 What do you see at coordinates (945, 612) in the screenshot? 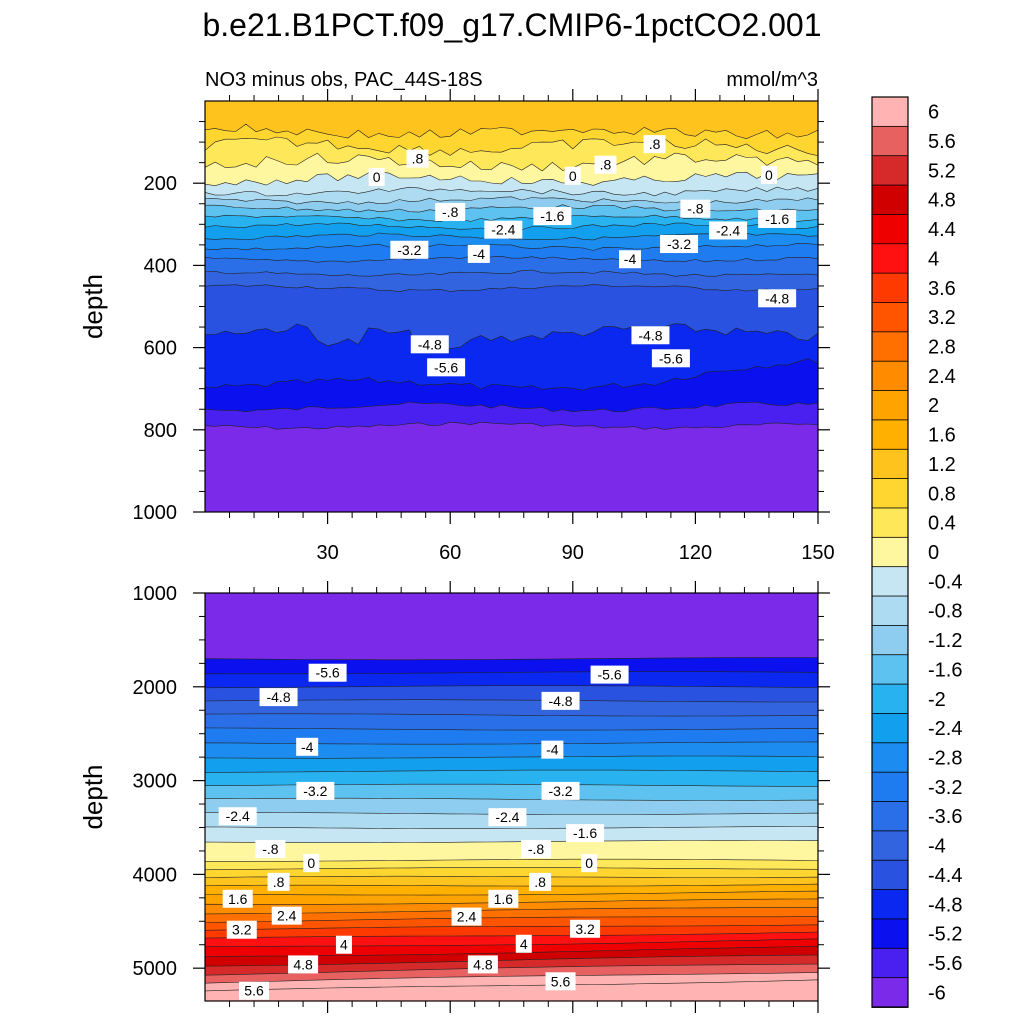
I see `colorbar-label: -0.8` at bounding box center [945, 612].